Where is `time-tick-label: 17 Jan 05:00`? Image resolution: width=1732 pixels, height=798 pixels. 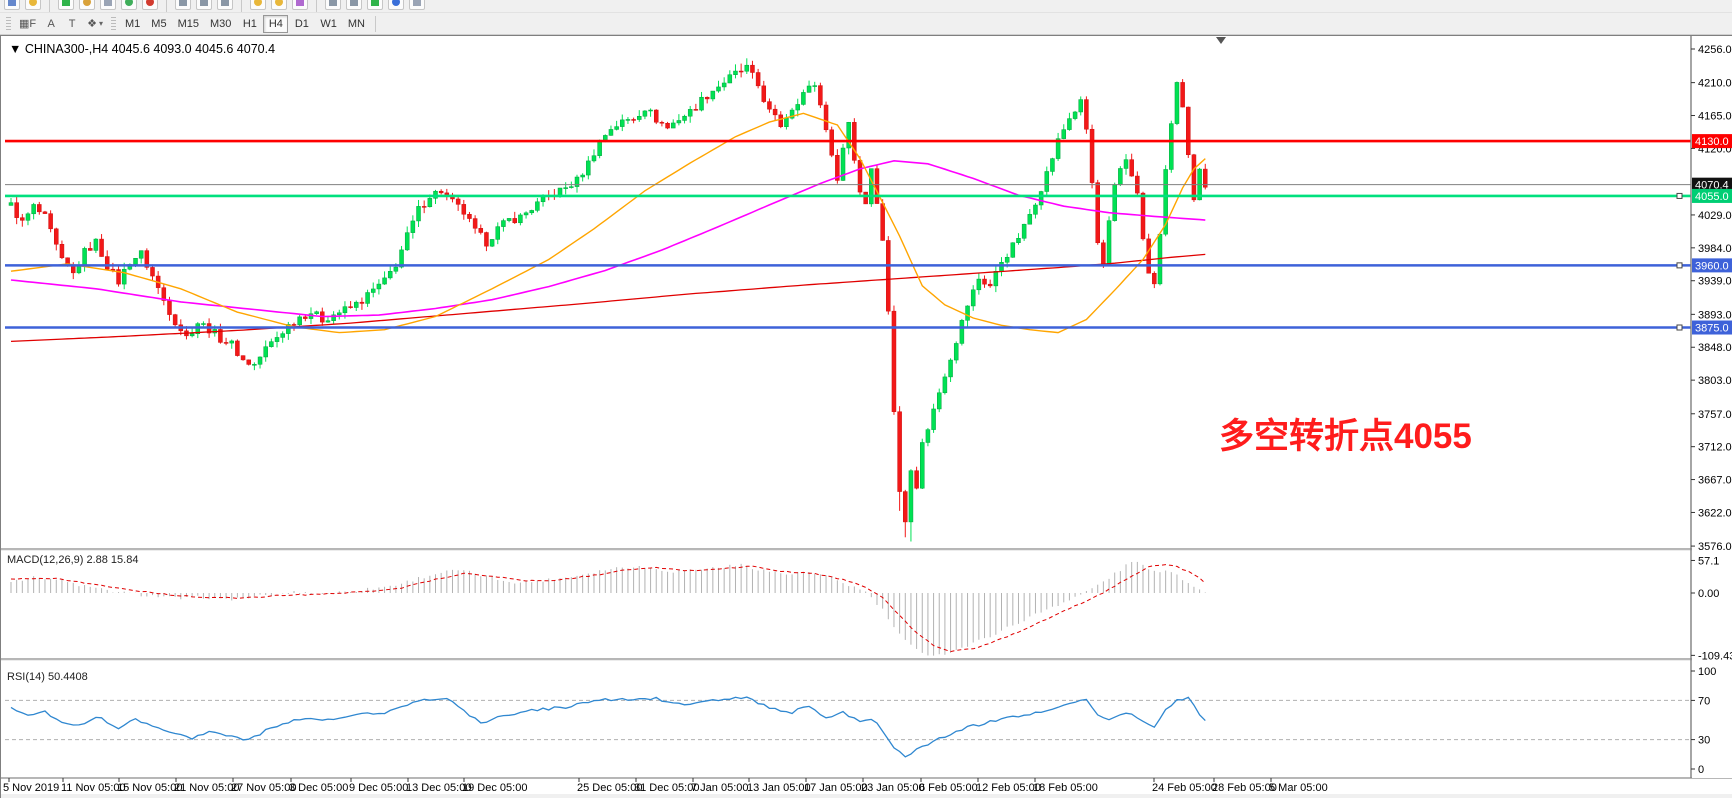 time-tick-label: 17 Jan 05:00 is located at coordinates (836, 788).